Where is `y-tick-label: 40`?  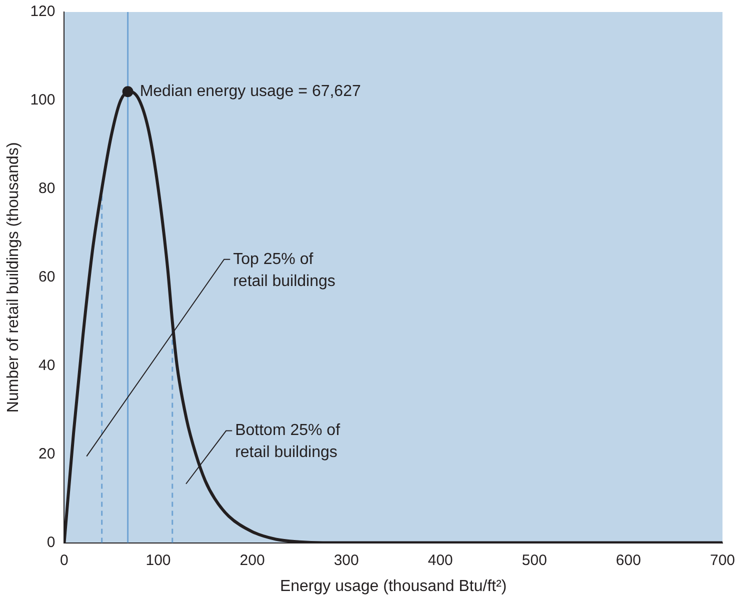
y-tick-label: 40 is located at coordinates (47, 365).